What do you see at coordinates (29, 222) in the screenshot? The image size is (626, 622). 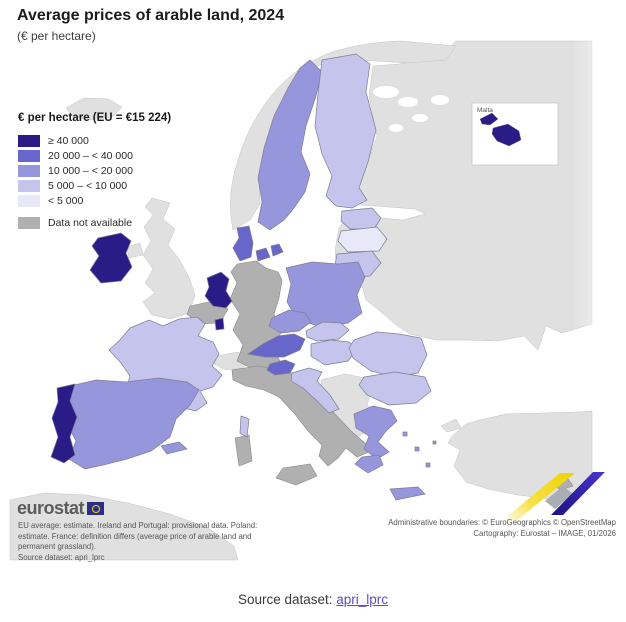 I see `legend-swatch-nodata` at bounding box center [29, 222].